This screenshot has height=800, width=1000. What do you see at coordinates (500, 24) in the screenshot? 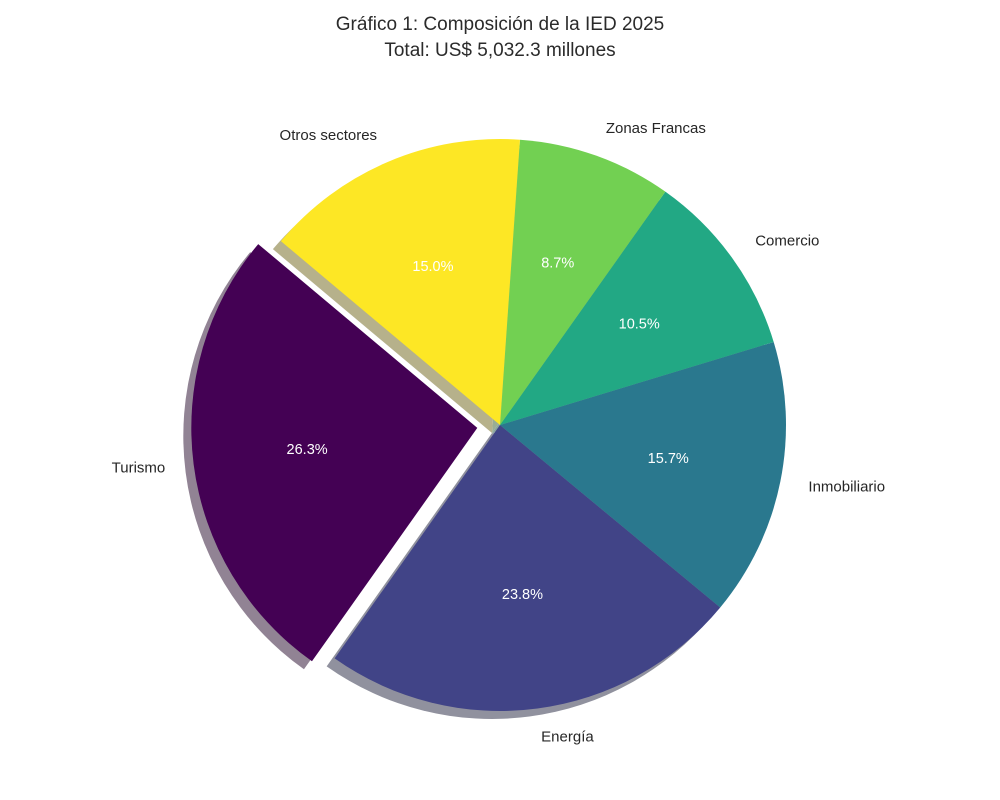
I see `chart-title: Gráfico 1: Composición de la IED 2025` at bounding box center [500, 24].